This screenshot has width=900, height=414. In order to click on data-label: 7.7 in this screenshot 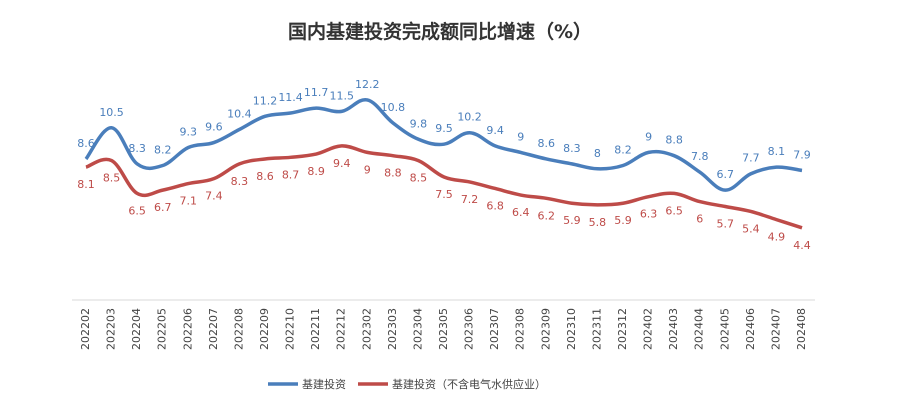, I will do `click(751, 158)`.